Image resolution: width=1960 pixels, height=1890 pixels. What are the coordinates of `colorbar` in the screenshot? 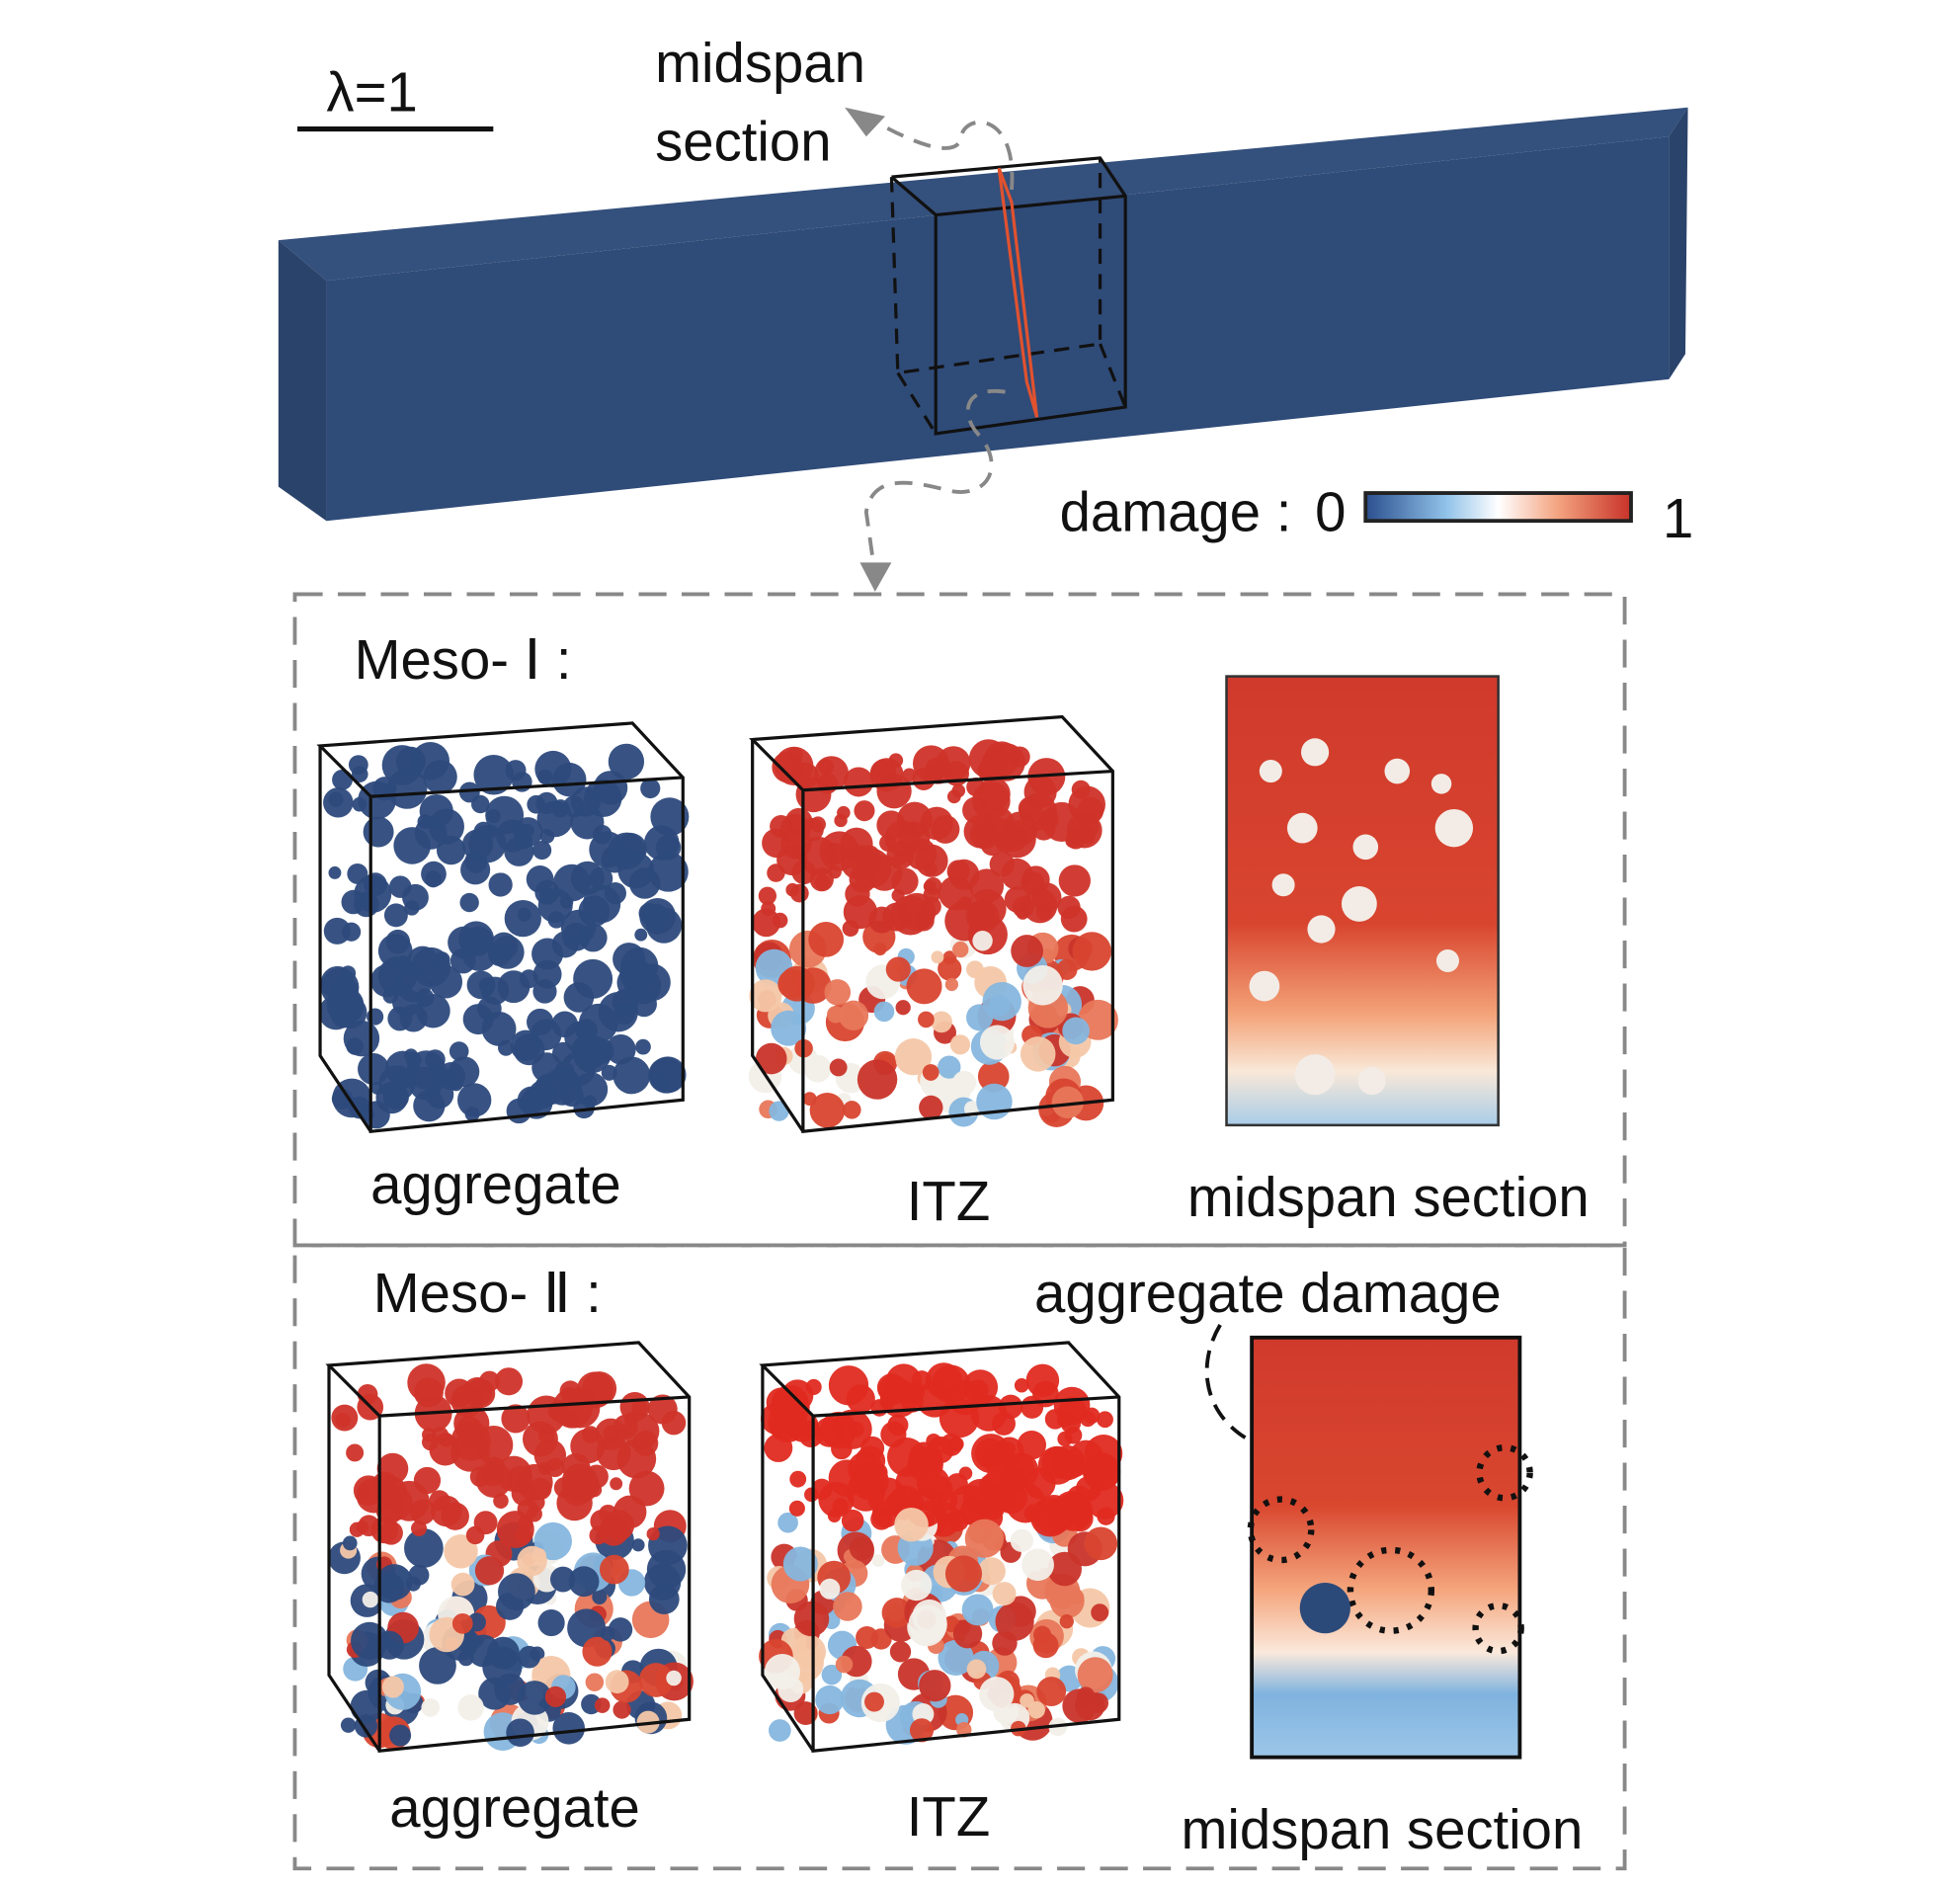 It's located at (1498, 508).